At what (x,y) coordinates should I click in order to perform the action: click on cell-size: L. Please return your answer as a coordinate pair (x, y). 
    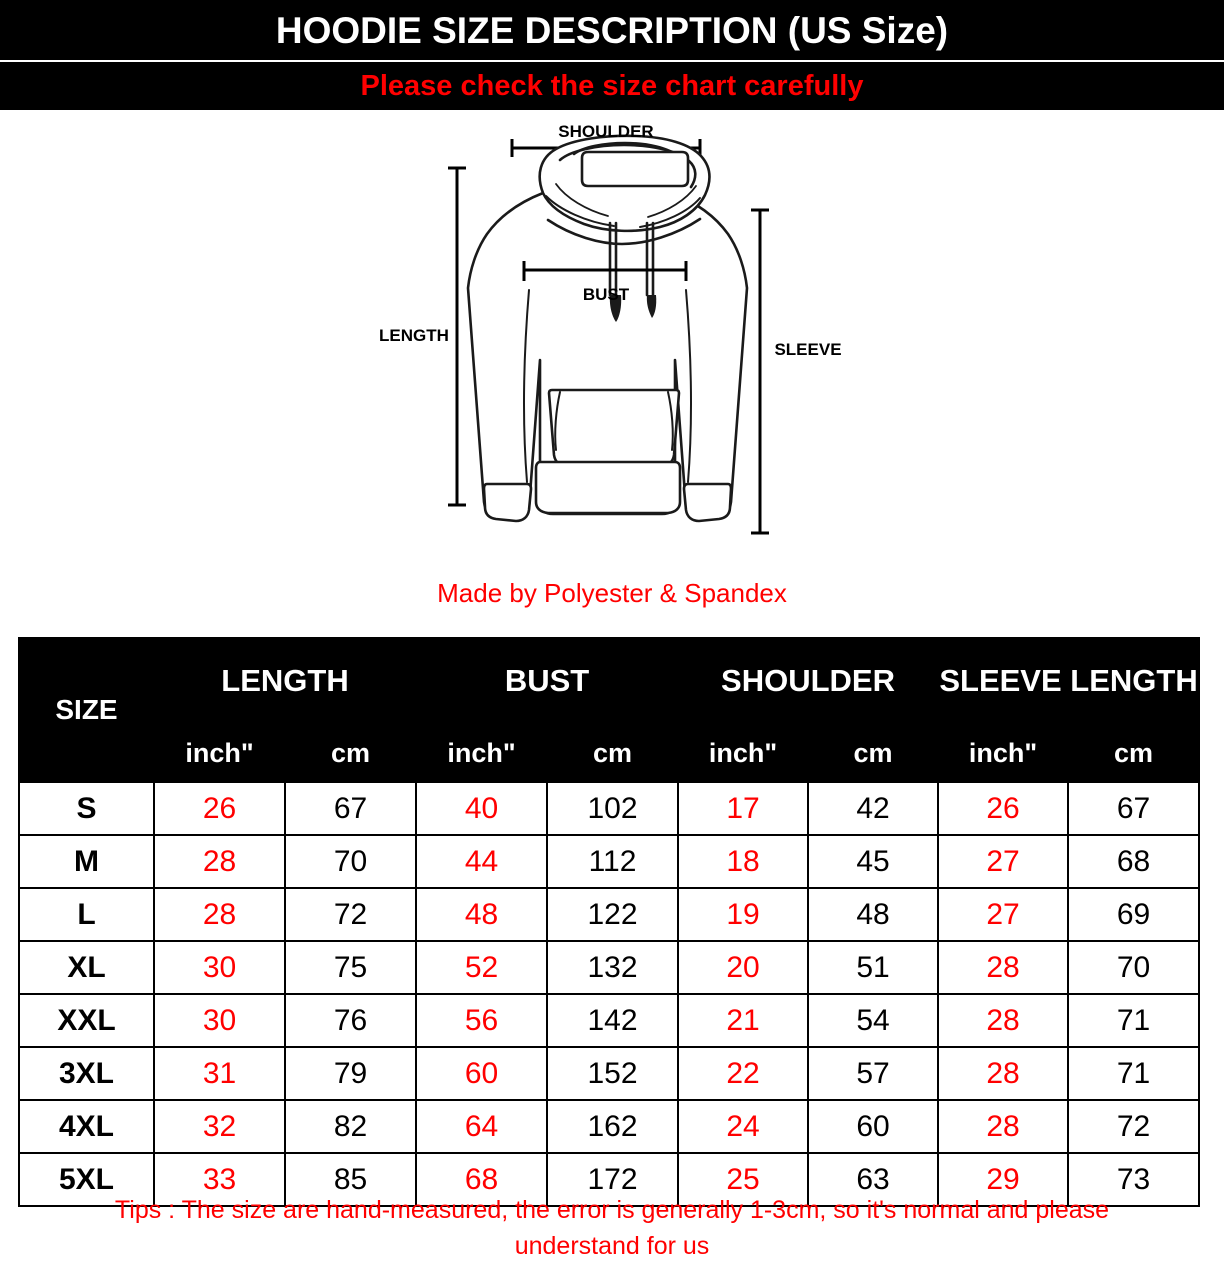
    Looking at the image, I should click on (86, 914).